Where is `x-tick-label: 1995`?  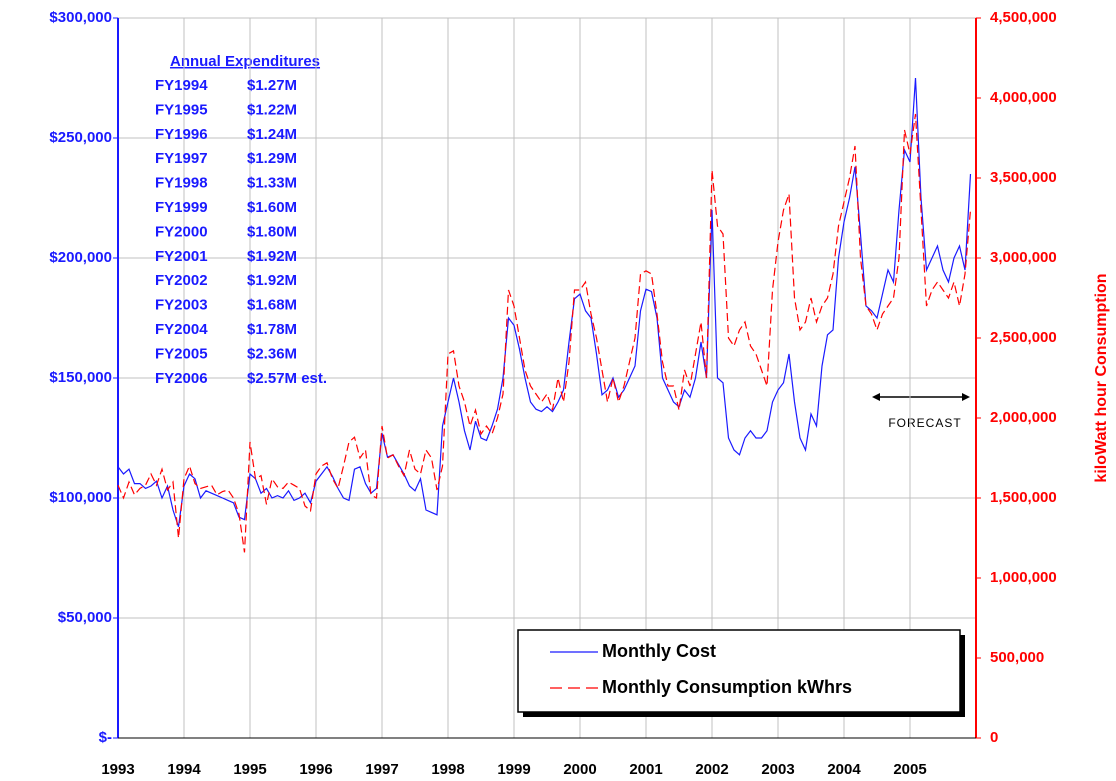
x-tick-label: 1995 is located at coordinates (249, 769).